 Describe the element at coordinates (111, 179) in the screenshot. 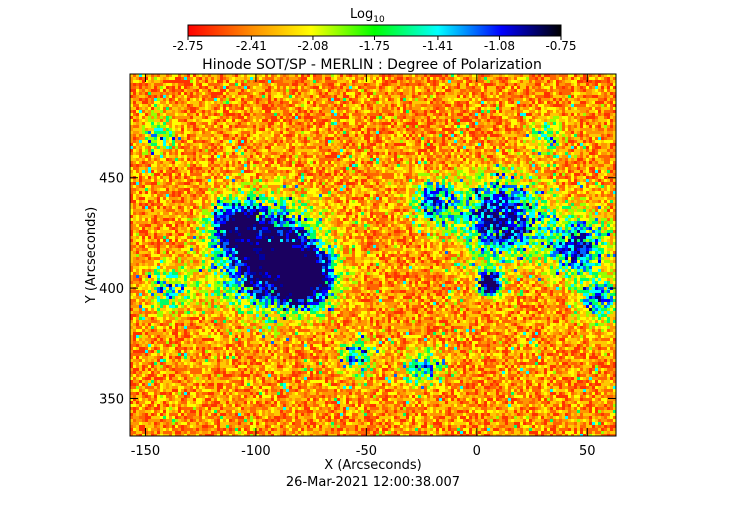

I see `y-tick-label: 450` at that location.